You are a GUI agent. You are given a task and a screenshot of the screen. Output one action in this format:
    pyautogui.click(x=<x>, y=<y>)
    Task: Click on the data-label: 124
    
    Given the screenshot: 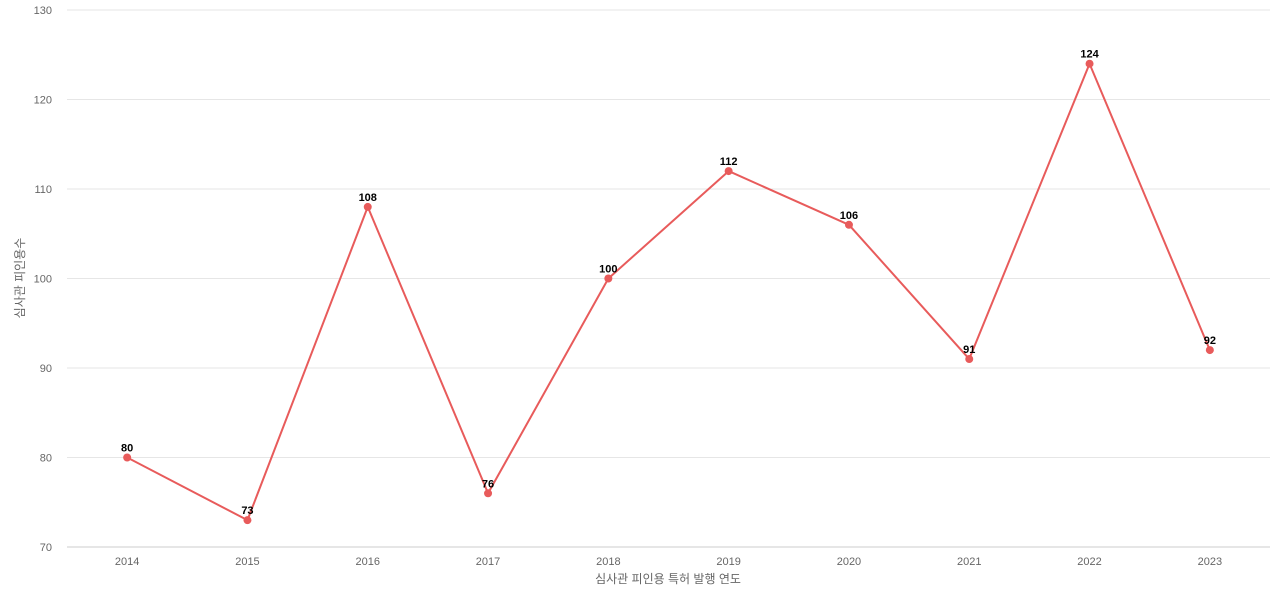 What is the action you would take?
    pyautogui.click(x=1089, y=55)
    